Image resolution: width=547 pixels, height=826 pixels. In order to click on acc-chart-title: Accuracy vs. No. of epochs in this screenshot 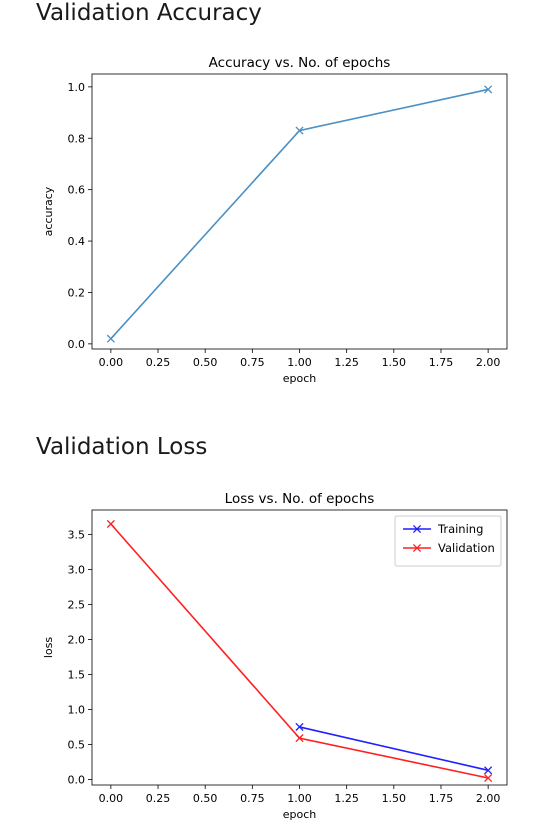, I will do `click(300, 63)`.